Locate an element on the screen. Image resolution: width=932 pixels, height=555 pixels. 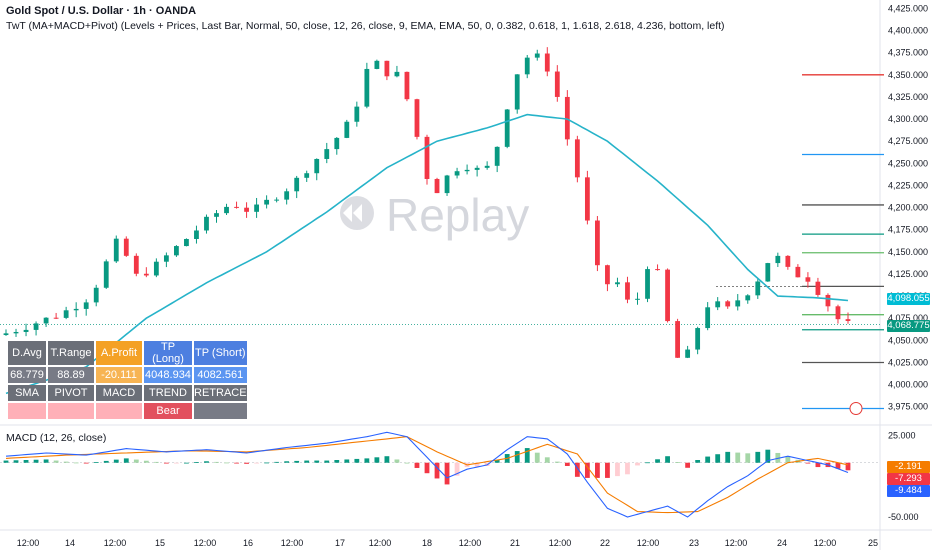
x-tick-label: 17 is located at coordinates (340, 543).